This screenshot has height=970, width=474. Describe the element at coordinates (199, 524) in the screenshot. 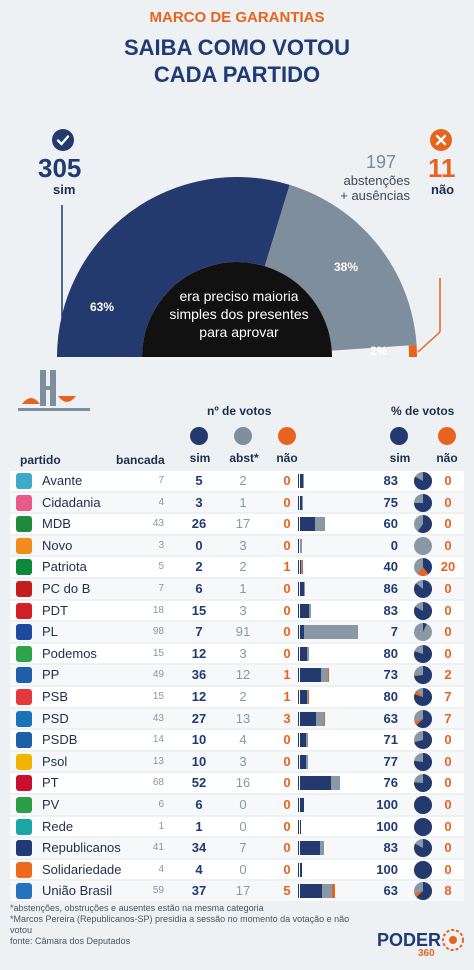

I see `votes-sim: 26` at that location.